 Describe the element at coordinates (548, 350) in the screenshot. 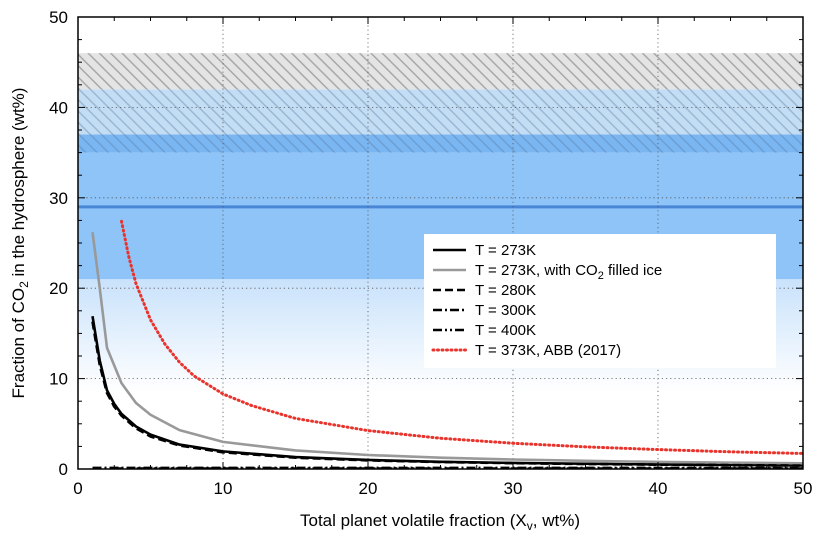

I see `legend-label: T = 373K, ABB (2017)` at that location.